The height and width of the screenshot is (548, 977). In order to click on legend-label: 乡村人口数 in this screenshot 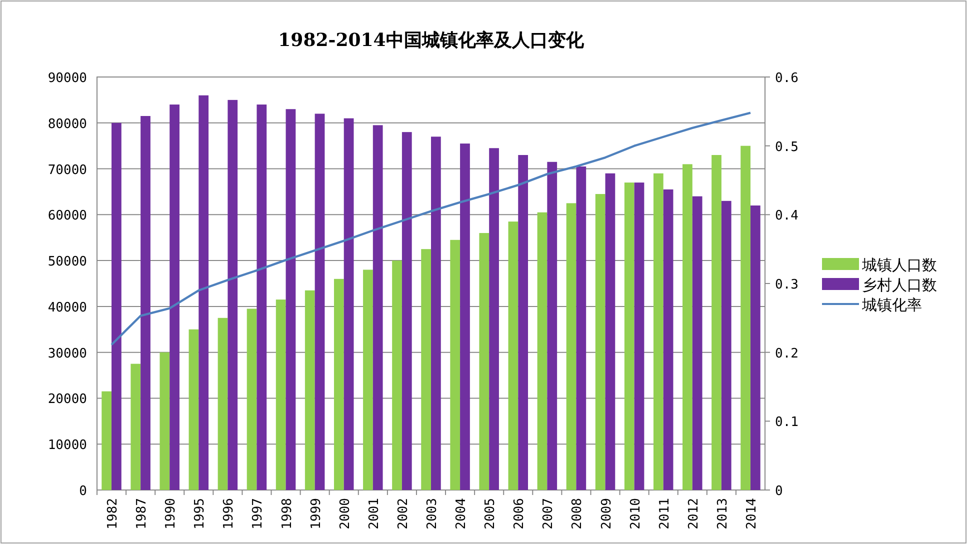, I will do `click(899, 285)`.